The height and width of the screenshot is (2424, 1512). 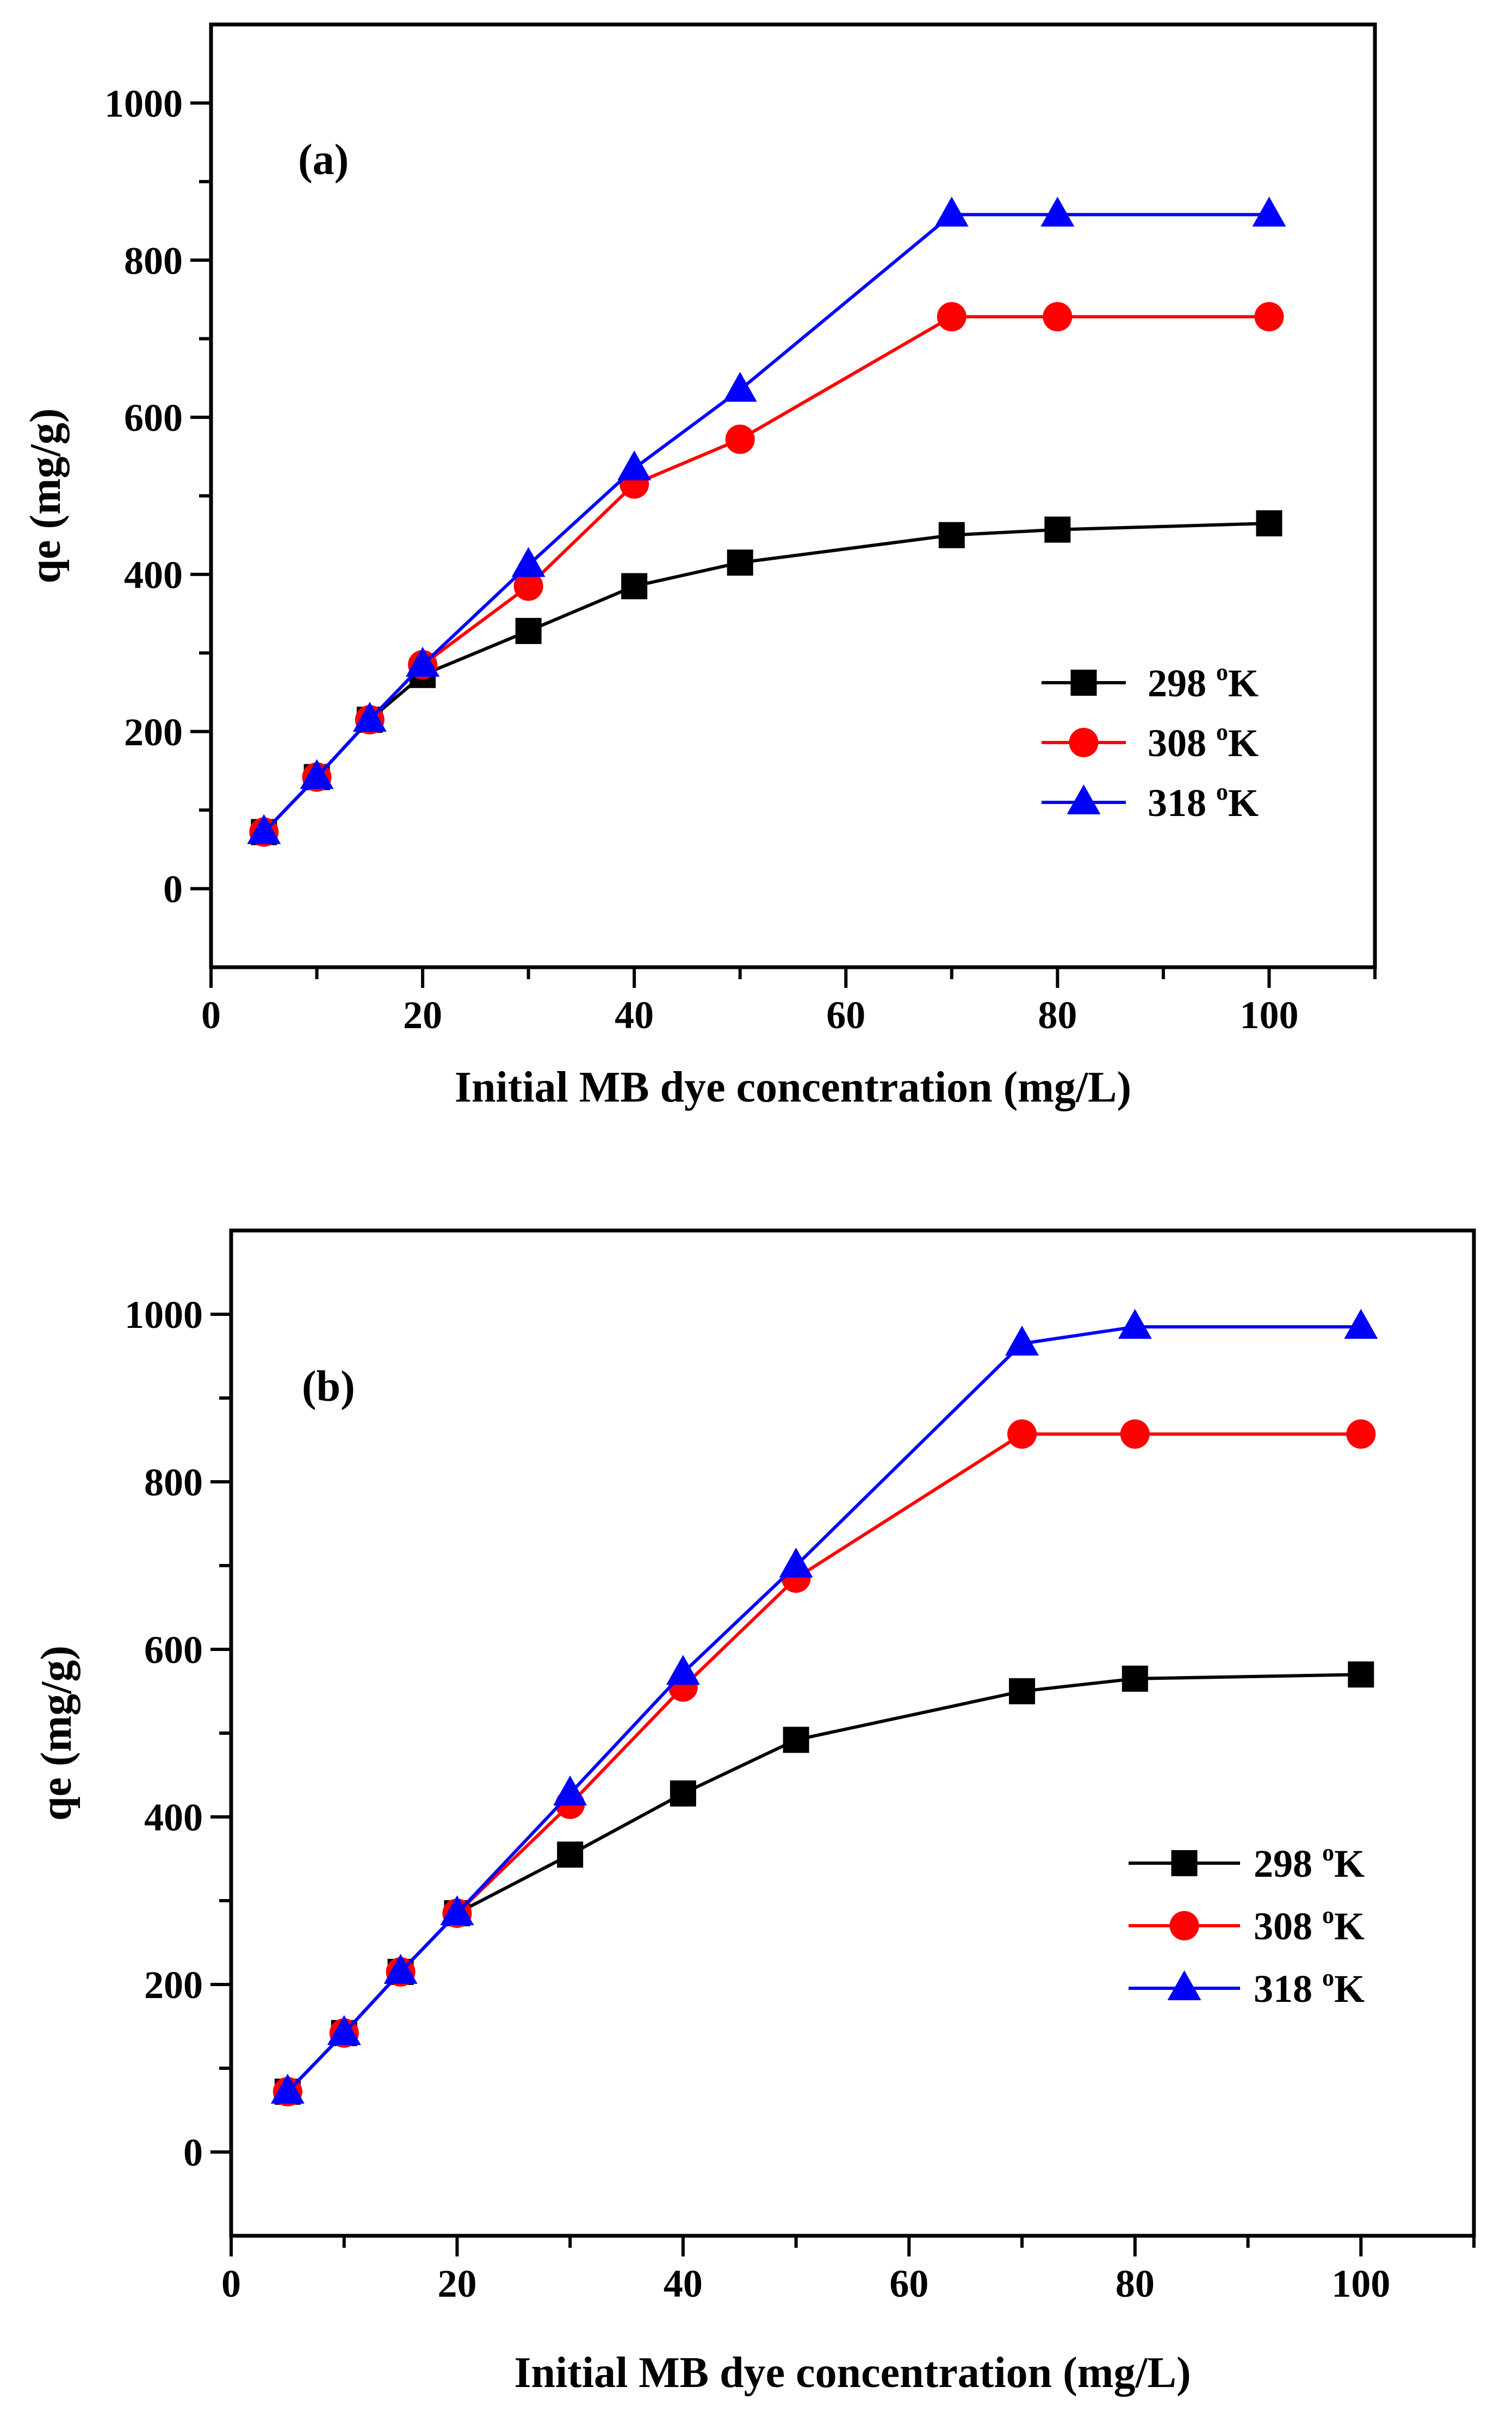 I want to click on panel-label: (a), so click(x=323, y=160).